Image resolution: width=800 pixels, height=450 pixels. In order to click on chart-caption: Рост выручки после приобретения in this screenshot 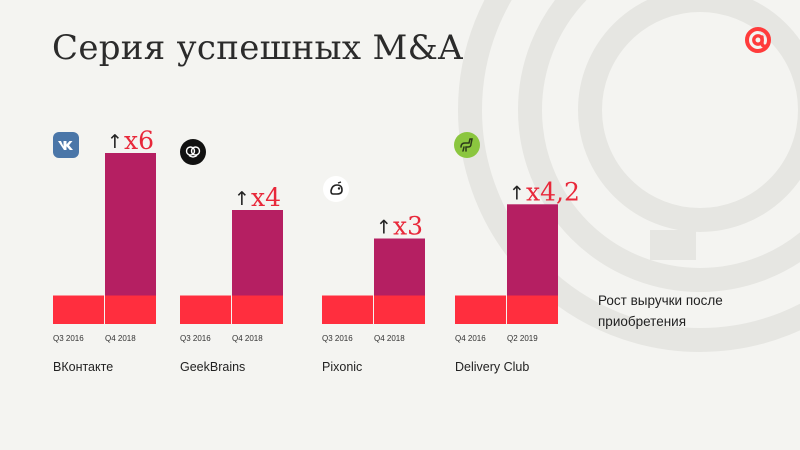, I will do `click(660, 311)`.